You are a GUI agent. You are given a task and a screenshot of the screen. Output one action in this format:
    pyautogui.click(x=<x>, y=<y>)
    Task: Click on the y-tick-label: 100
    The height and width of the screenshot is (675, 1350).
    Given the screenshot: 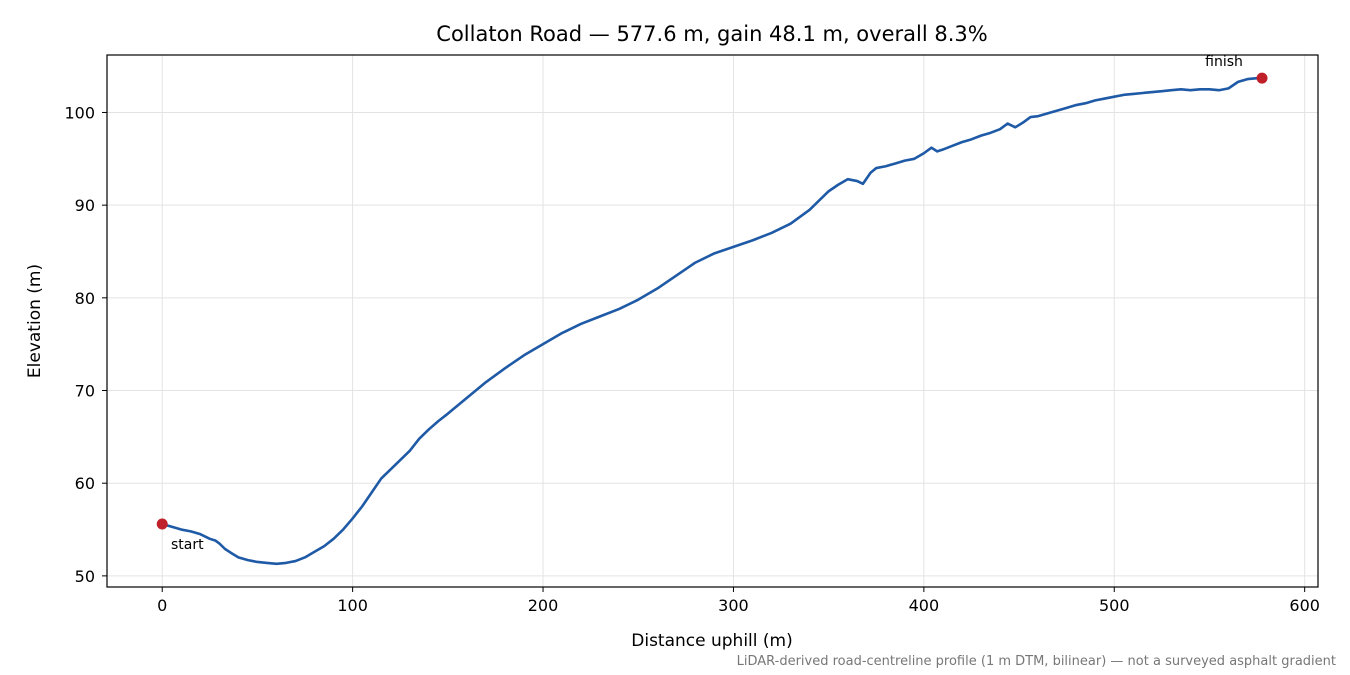 What is the action you would take?
    pyautogui.click(x=79, y=112)
    